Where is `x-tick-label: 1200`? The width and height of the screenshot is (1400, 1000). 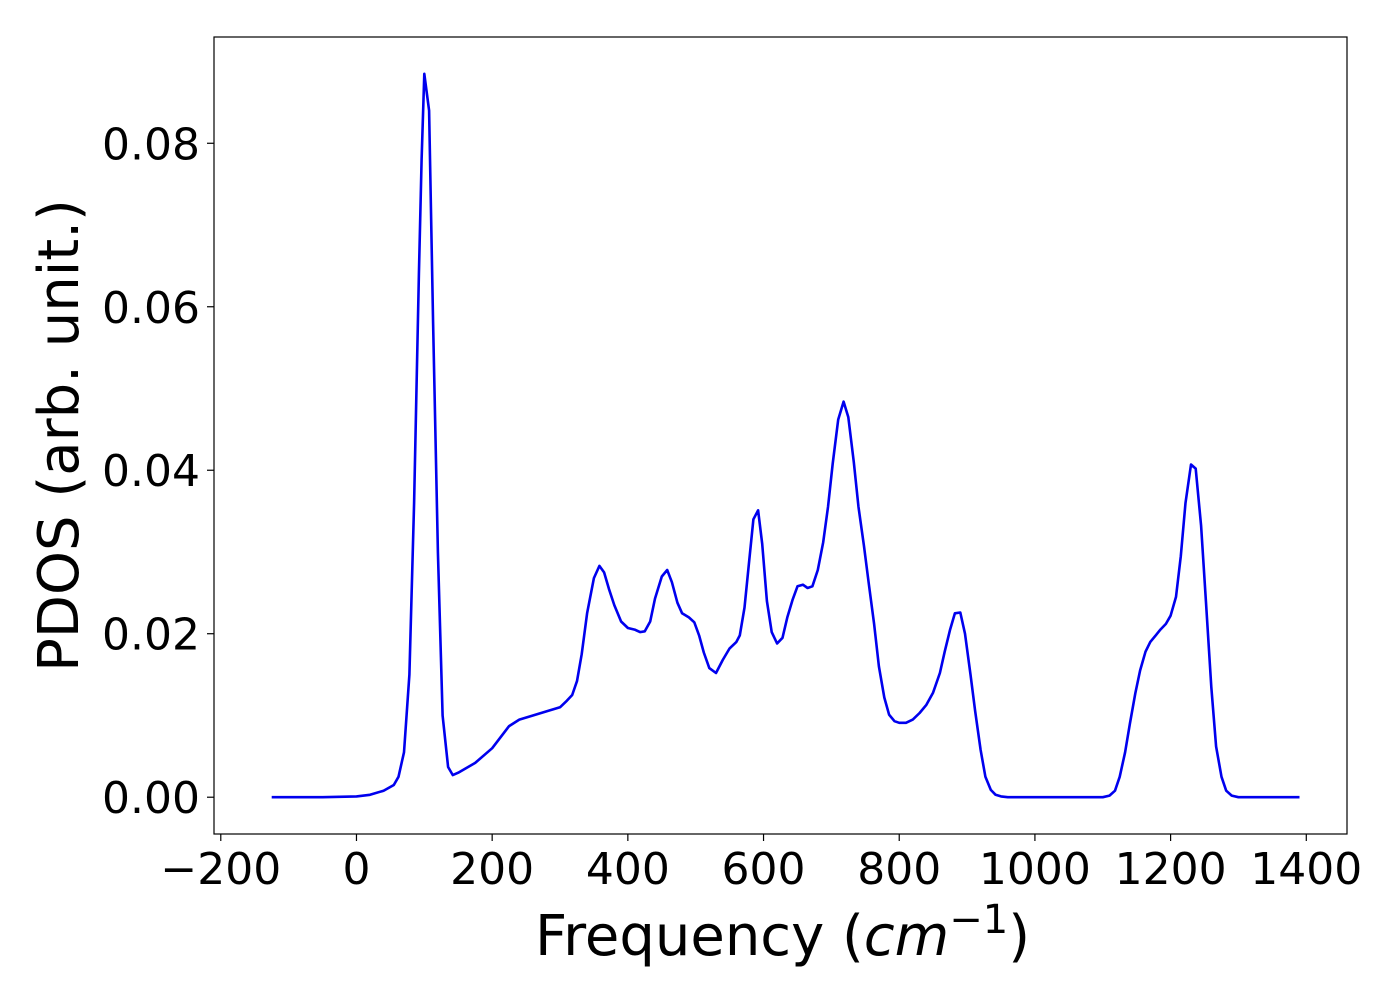
x-tick-label: 1200 is located at coordinates (1171, 869).